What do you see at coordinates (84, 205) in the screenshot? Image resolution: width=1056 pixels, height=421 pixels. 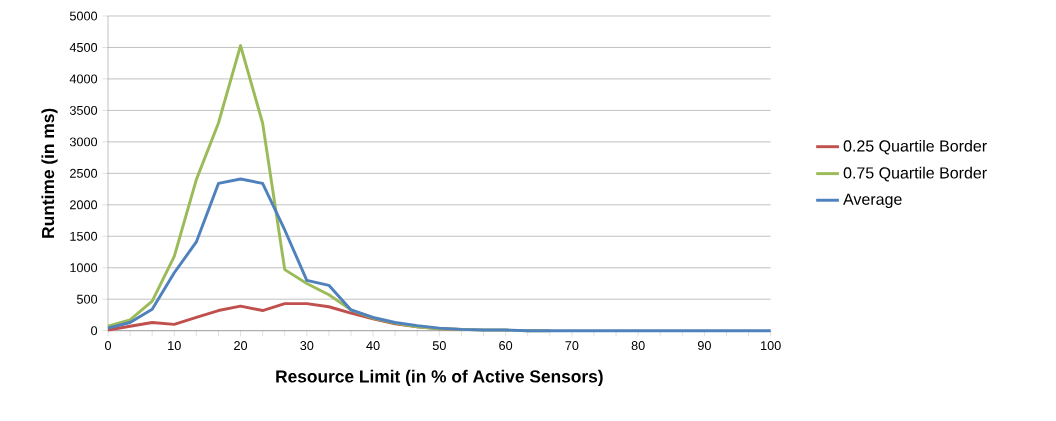 I see `y-tick-label: 2000` at bounding box center [84, 205].